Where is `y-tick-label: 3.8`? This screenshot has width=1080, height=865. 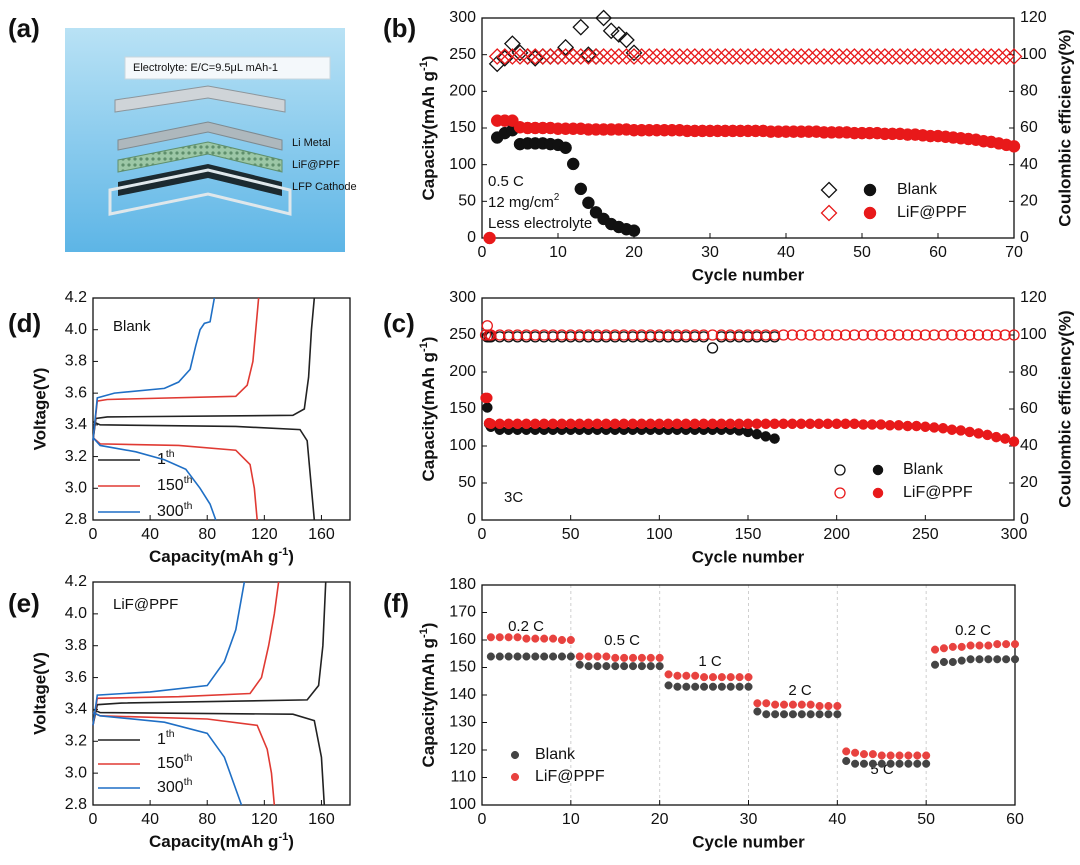 y-tick-label: 3.8 is located at coordinates (76, 645).